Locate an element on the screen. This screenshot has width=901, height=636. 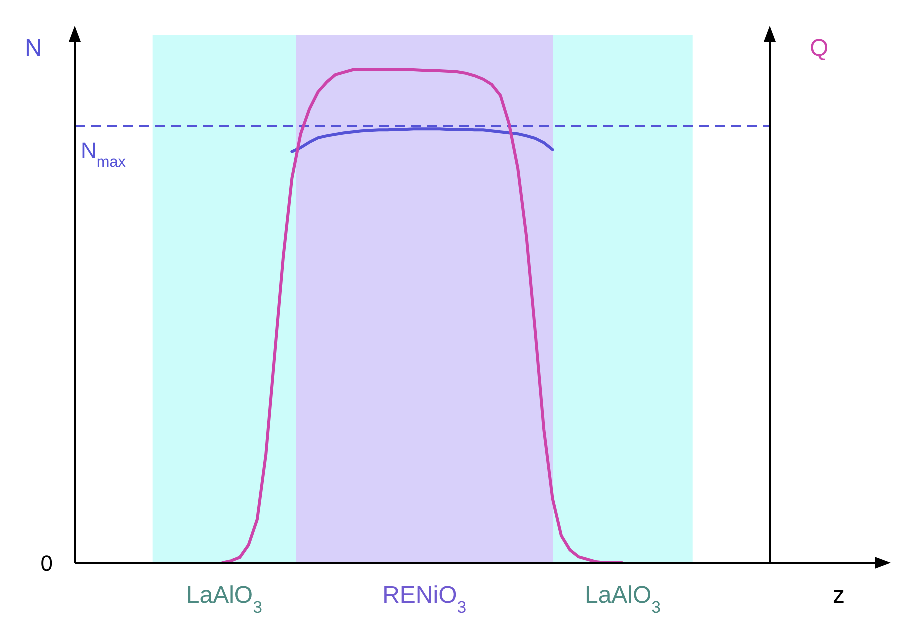
text: RENiO$_{3}$ is located at coordinates (424, 599).